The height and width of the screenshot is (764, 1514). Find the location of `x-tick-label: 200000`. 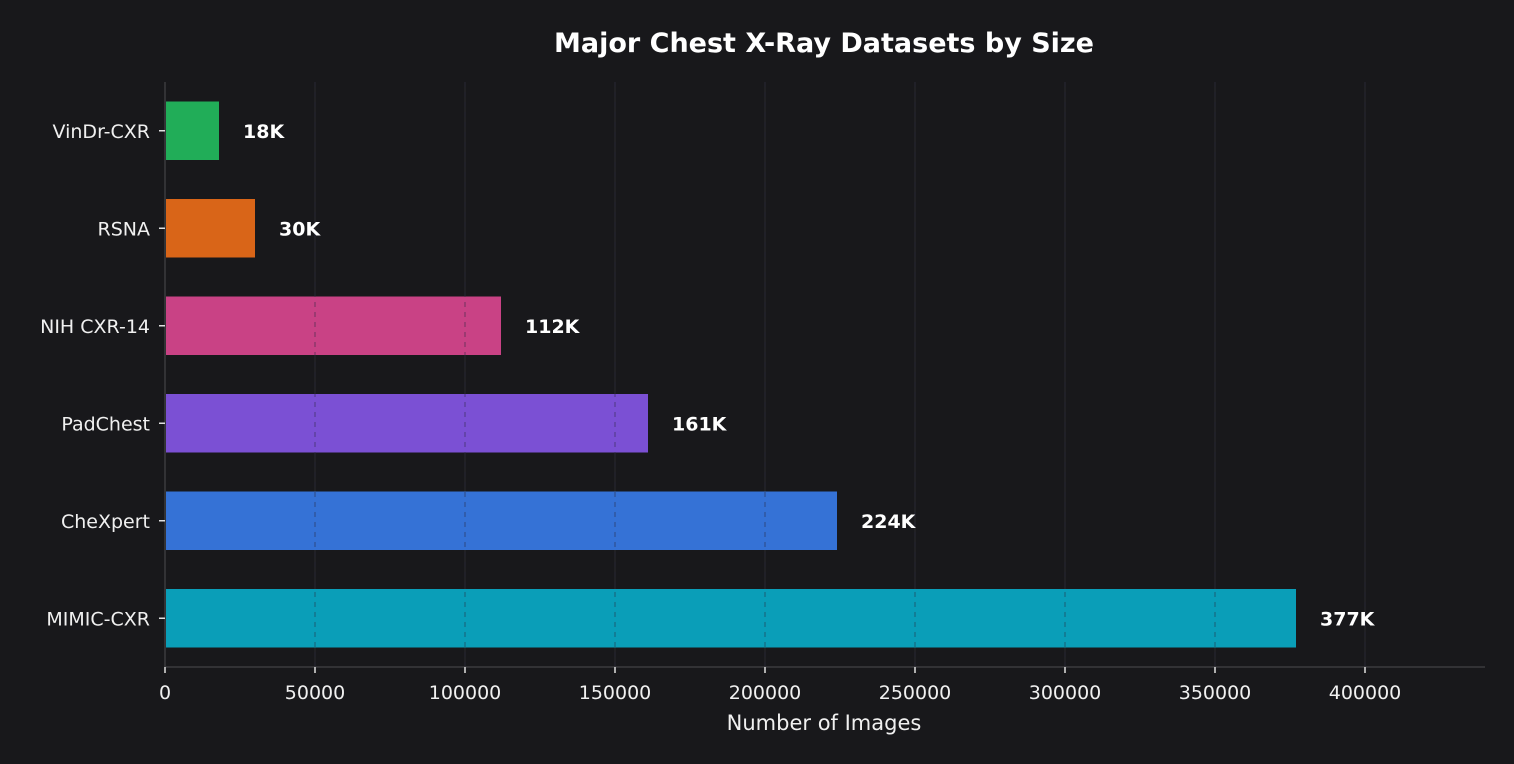

x-tick-label: 200000 is located at coordinates (765, 693).